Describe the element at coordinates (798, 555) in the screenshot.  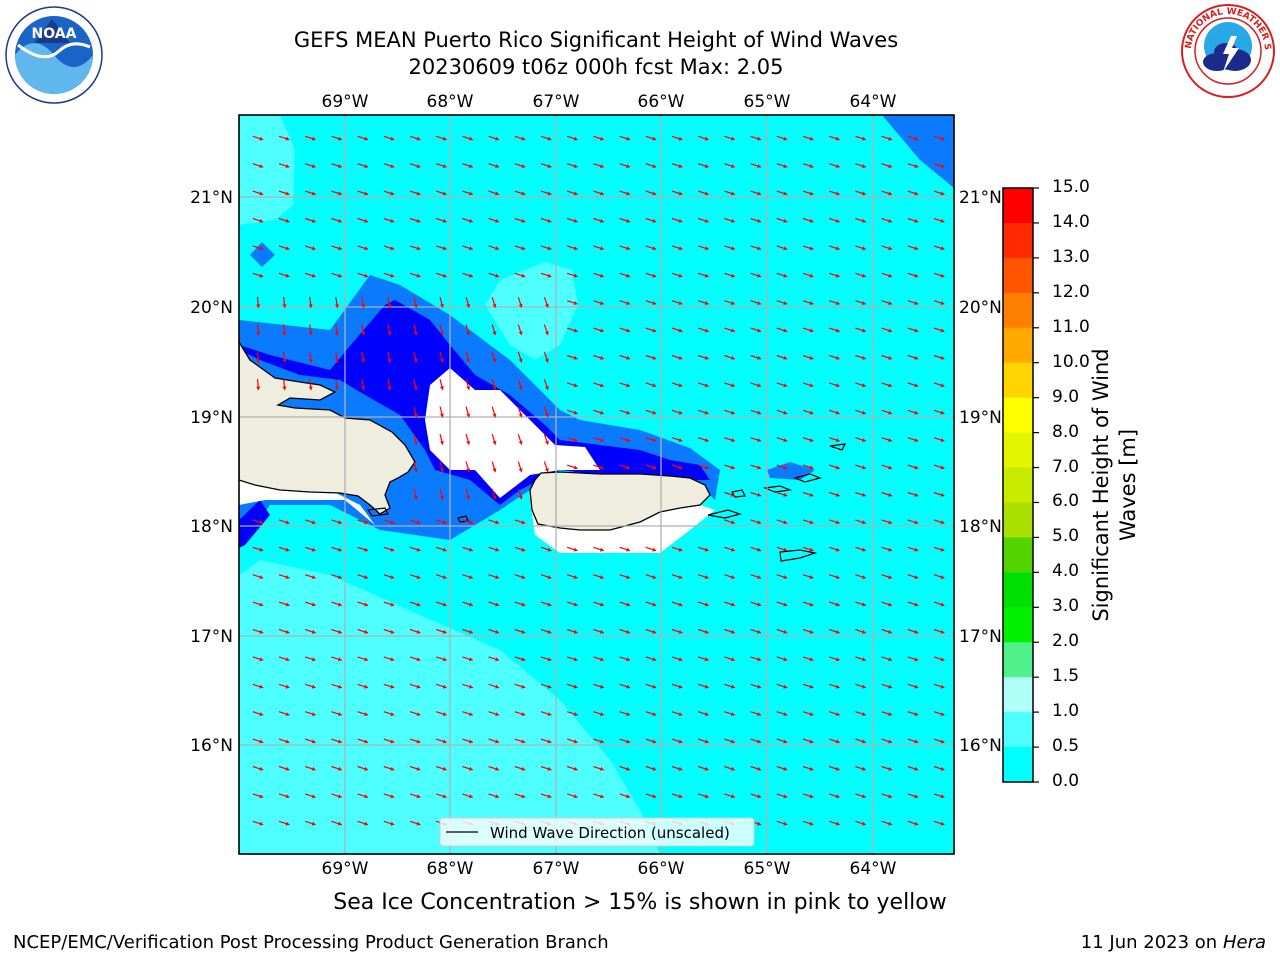
I see `land-st-croix` at that location.